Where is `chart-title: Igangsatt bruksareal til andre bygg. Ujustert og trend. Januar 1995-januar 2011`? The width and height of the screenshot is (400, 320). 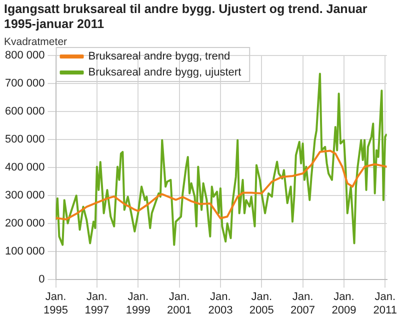 chart-title: Igangsatt bruksareal til andre bygg. Ujustert og trend. Januar 1995-januar 2011 is located at coordinates (186, 17).